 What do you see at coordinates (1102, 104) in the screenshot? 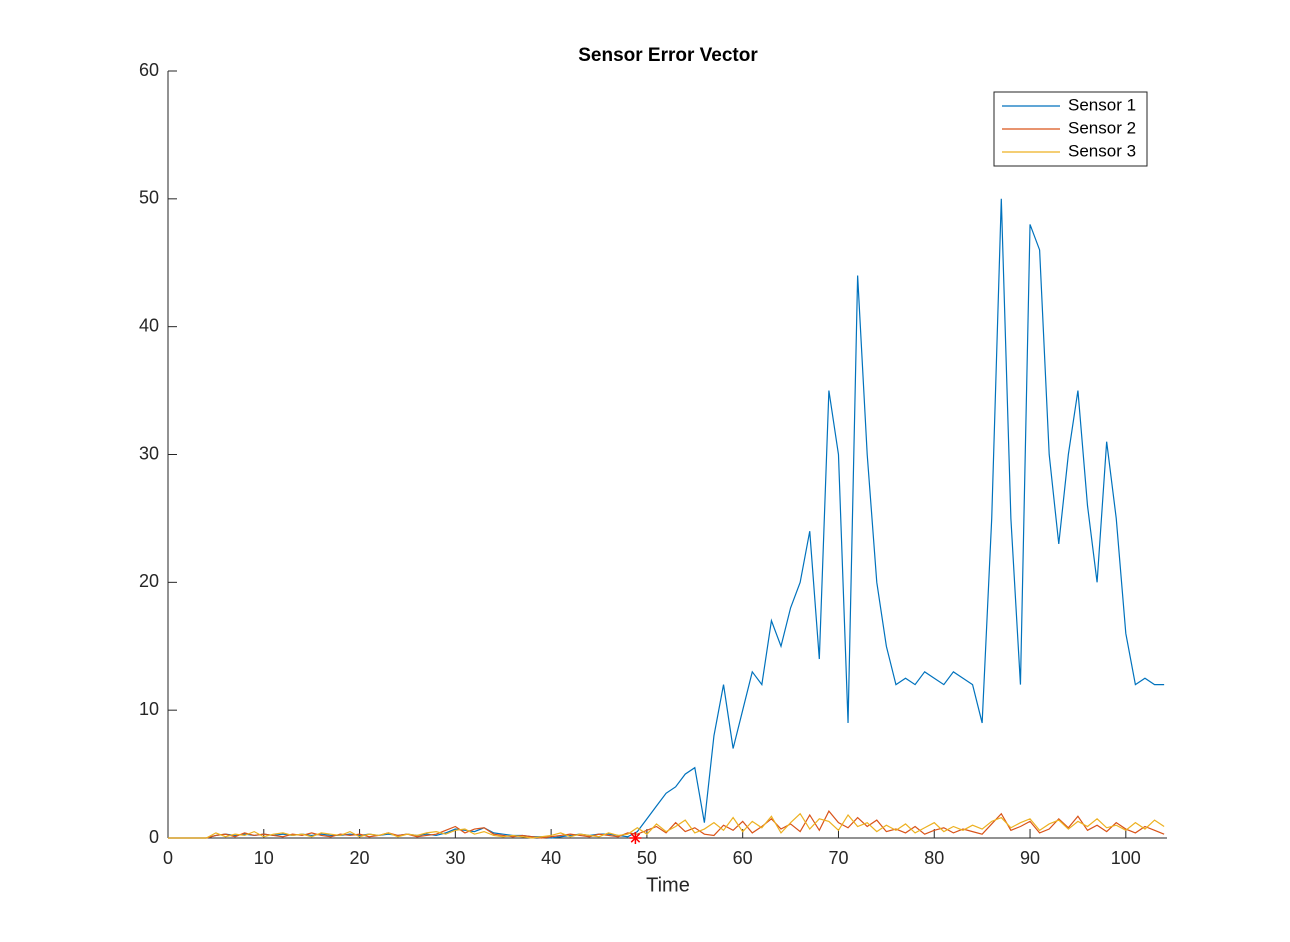
I see `legend-label: Sensor 1` at bounding box center [1102, 104].